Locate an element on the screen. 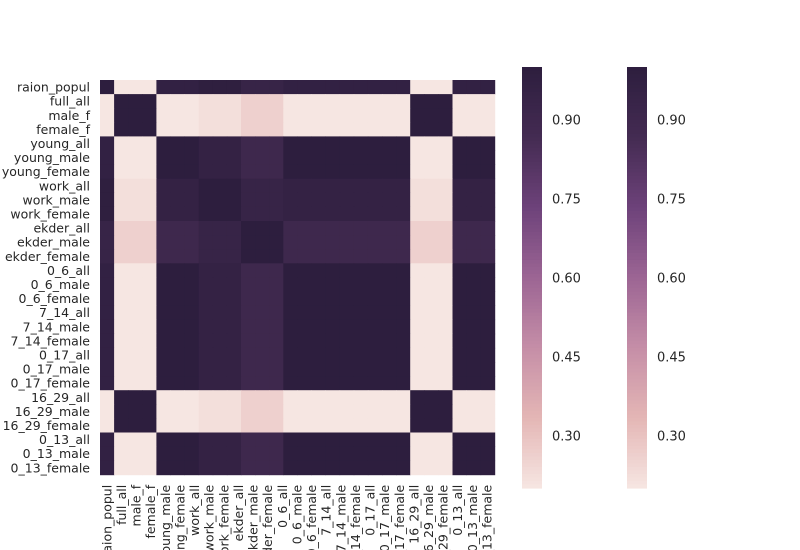 The image size is (800, 550). colorbar-secondary: 0.30 0.45 0.60 0.75 0.90 is located at coordinates (656, 278).